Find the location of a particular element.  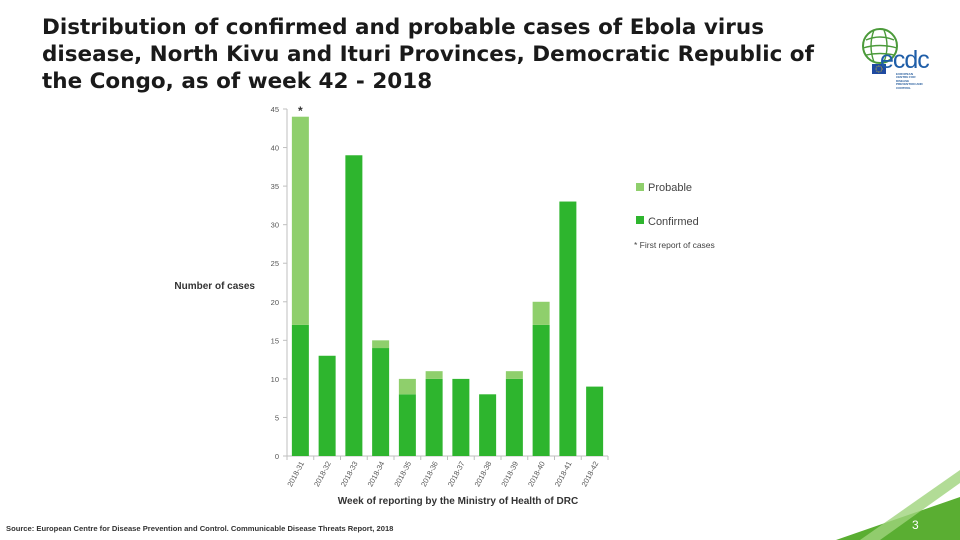

x-tick-label: 2018-35 is located at coordinates (402, 474).